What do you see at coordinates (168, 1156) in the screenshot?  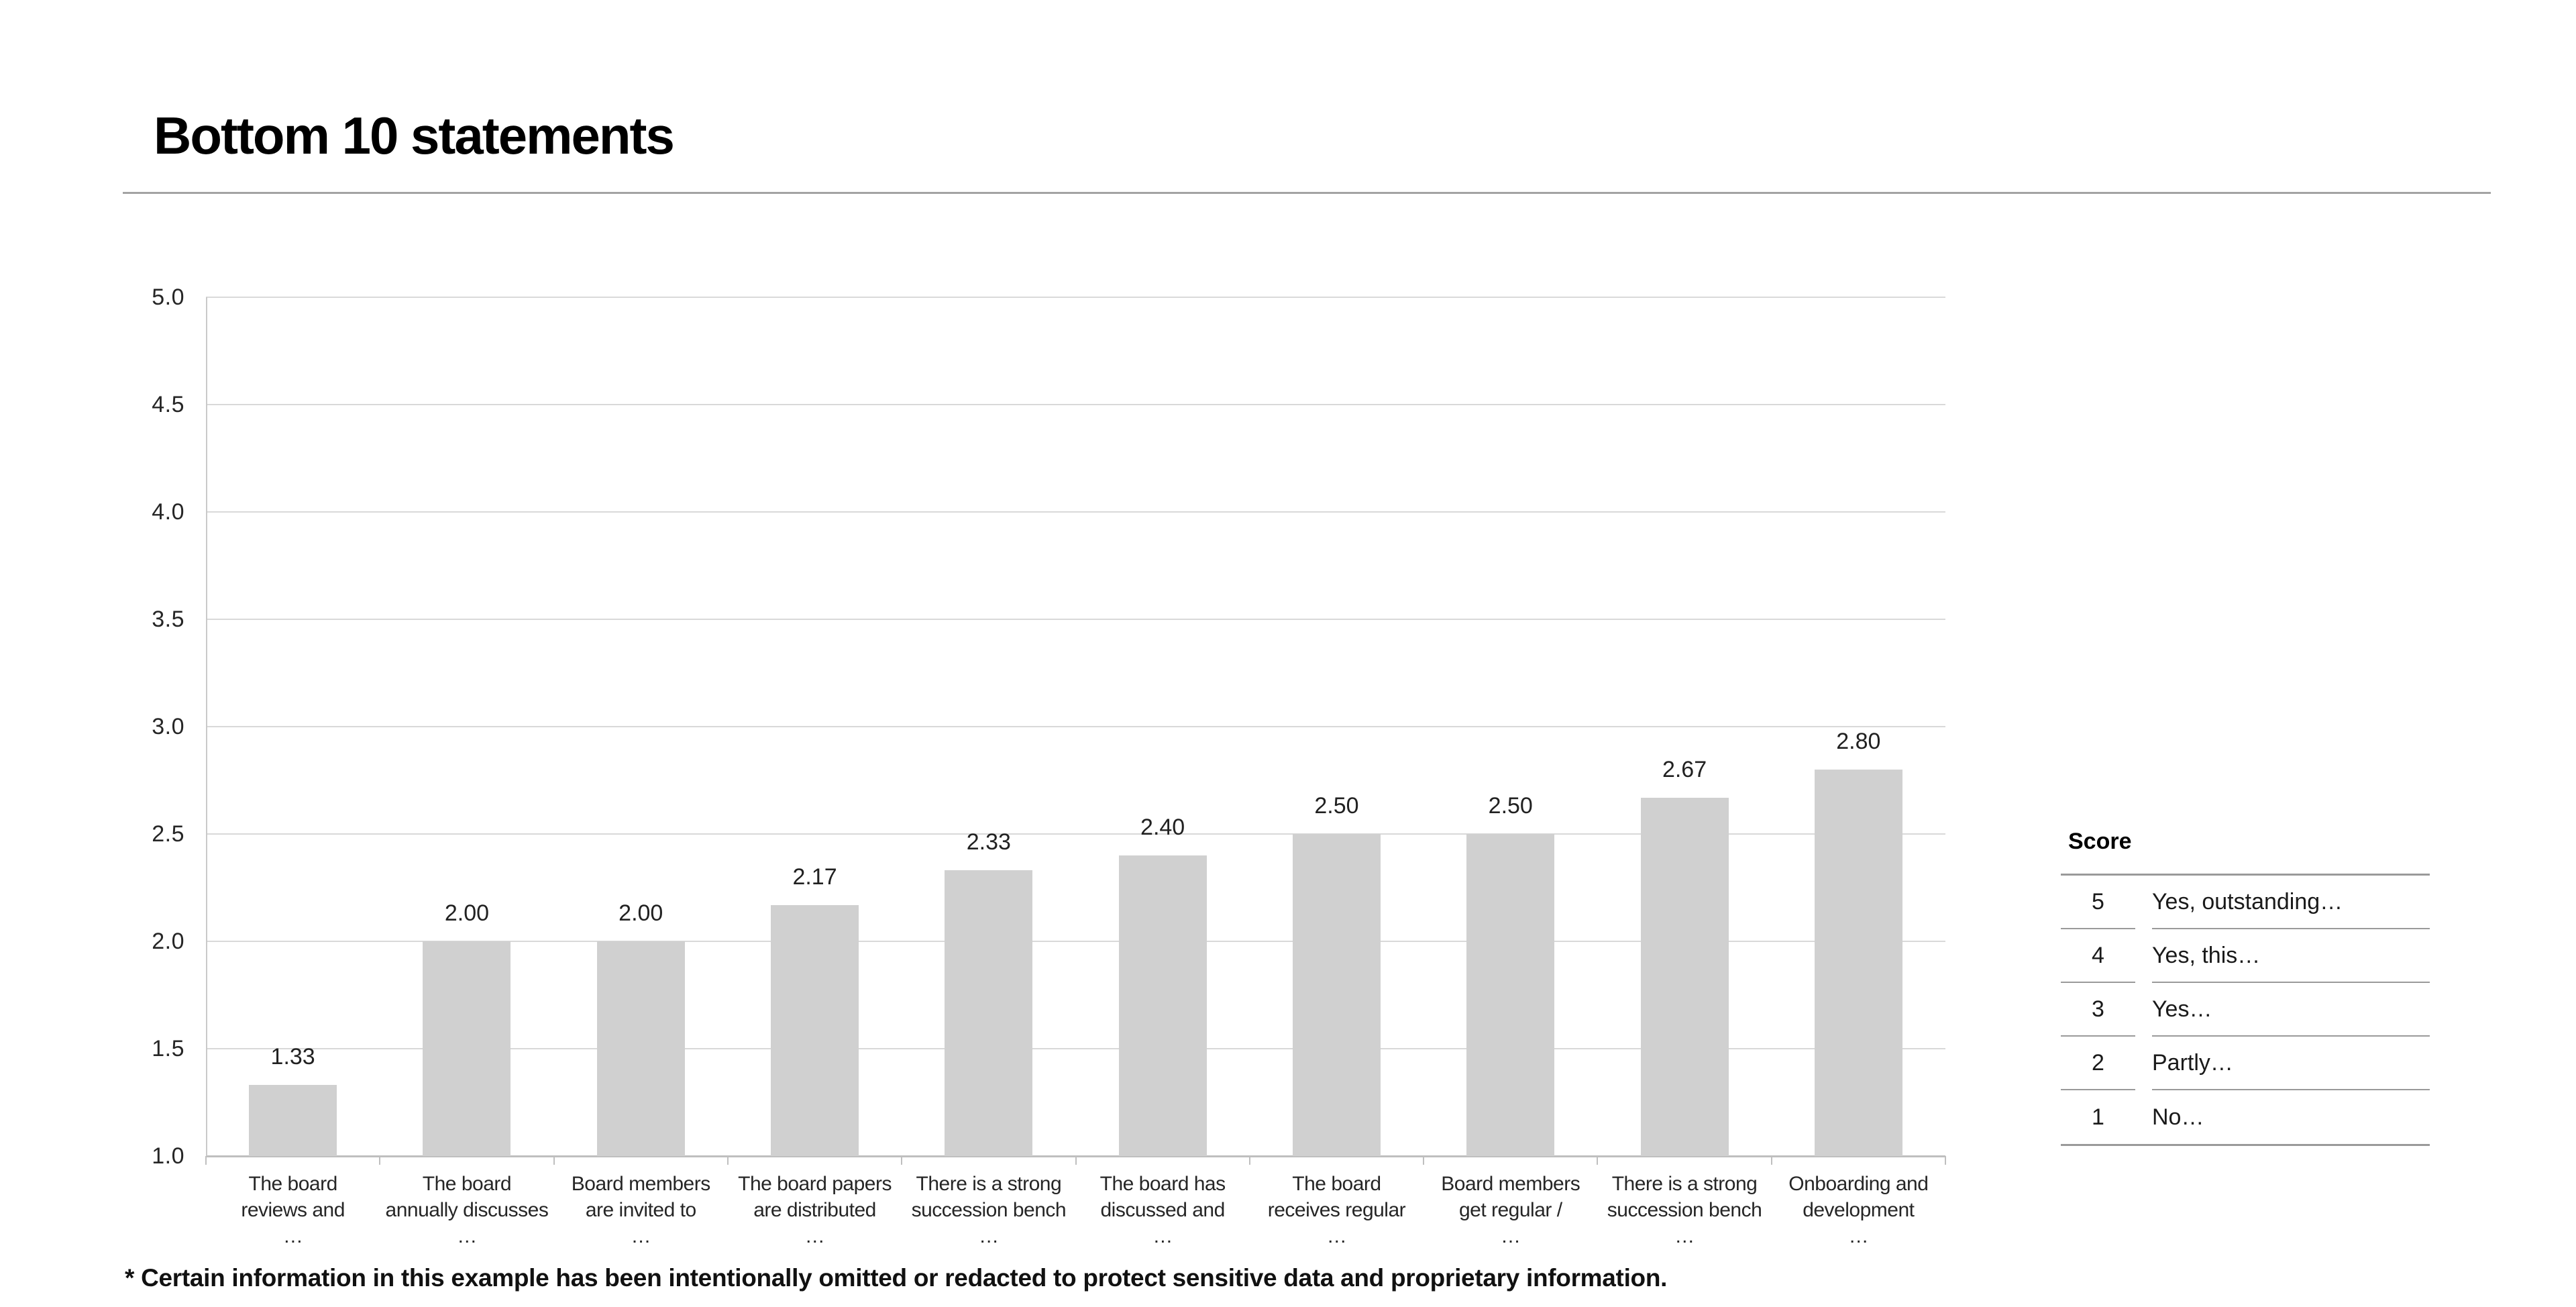 I see `y-axis-tick-label: 1.0` at bounding box center [168, 1156].